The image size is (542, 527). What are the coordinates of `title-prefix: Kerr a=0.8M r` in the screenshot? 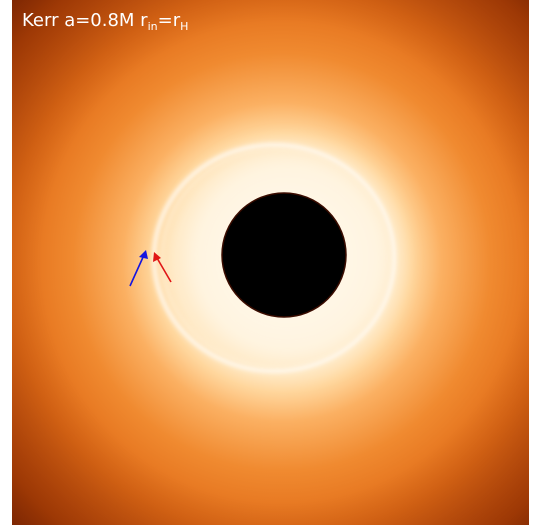 It's located at (85, 20).